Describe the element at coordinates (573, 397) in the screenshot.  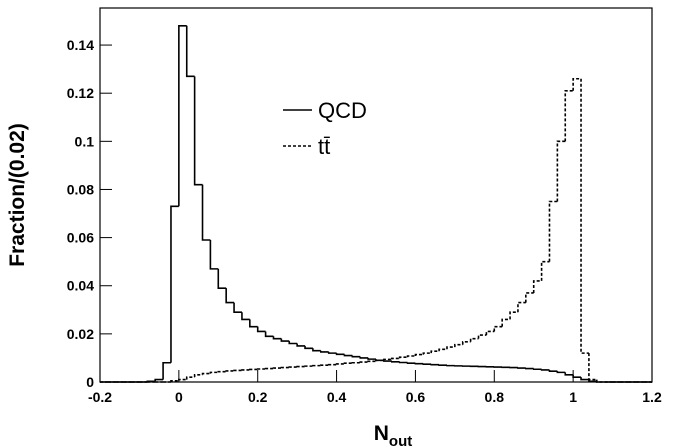
I see `x-tick-label: 1` at that location.